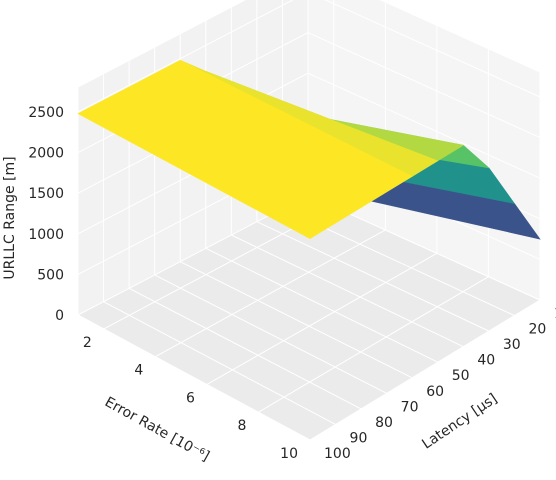  I want to click on x-tick-label: 80, so click(384, 423).